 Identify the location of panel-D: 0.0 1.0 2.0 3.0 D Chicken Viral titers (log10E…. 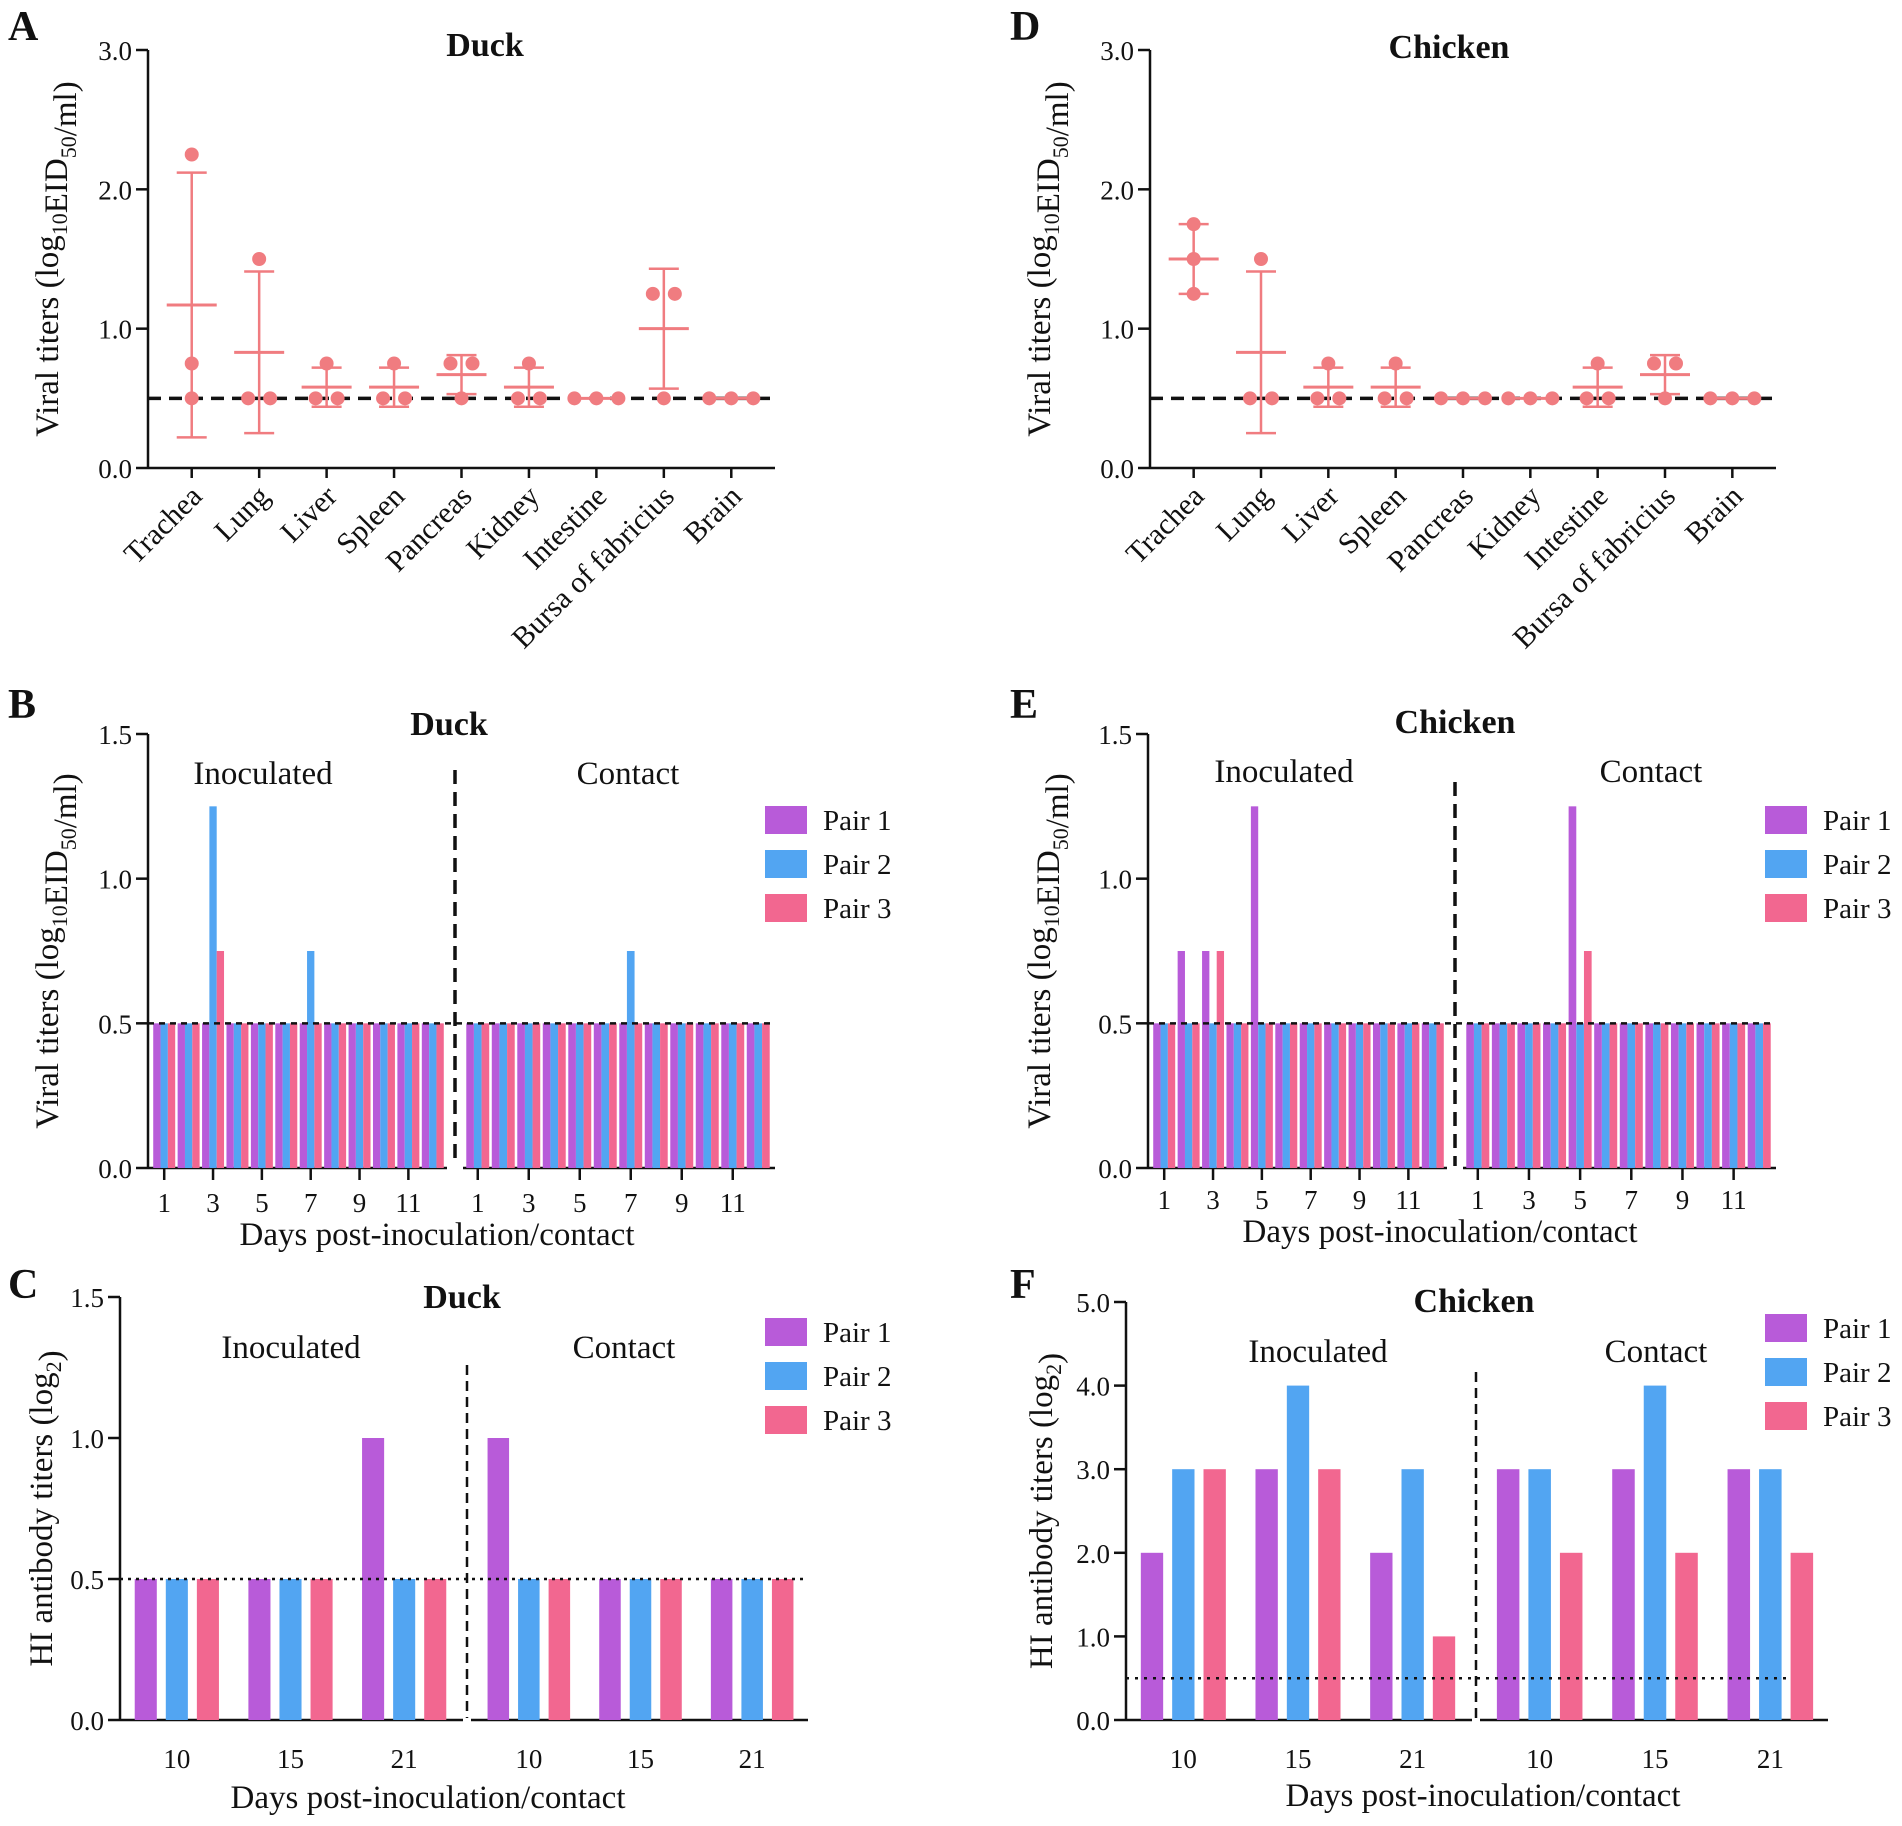
(1393, 329).